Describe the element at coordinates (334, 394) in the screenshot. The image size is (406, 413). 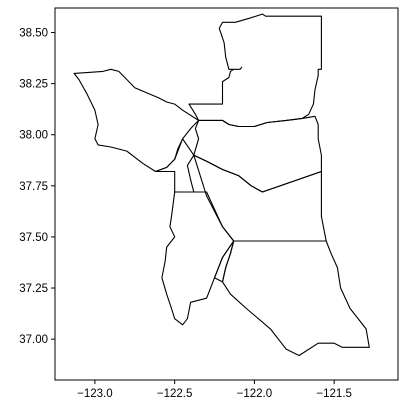
I see `x-tick-label: −121.5` at that location.